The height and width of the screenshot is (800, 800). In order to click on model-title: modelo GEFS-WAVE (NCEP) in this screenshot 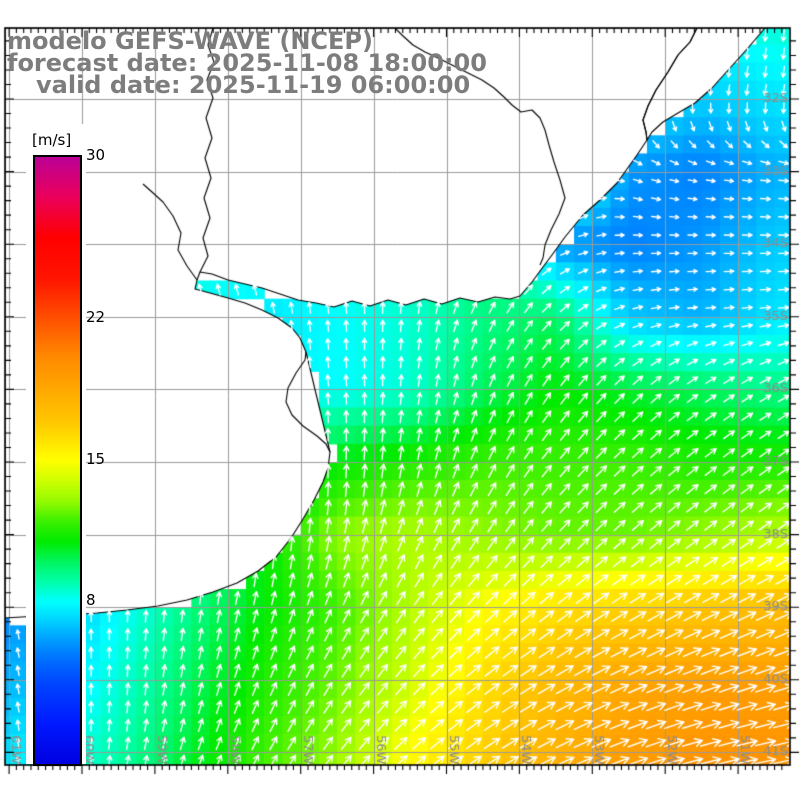, I will do `click(190, 41)`.